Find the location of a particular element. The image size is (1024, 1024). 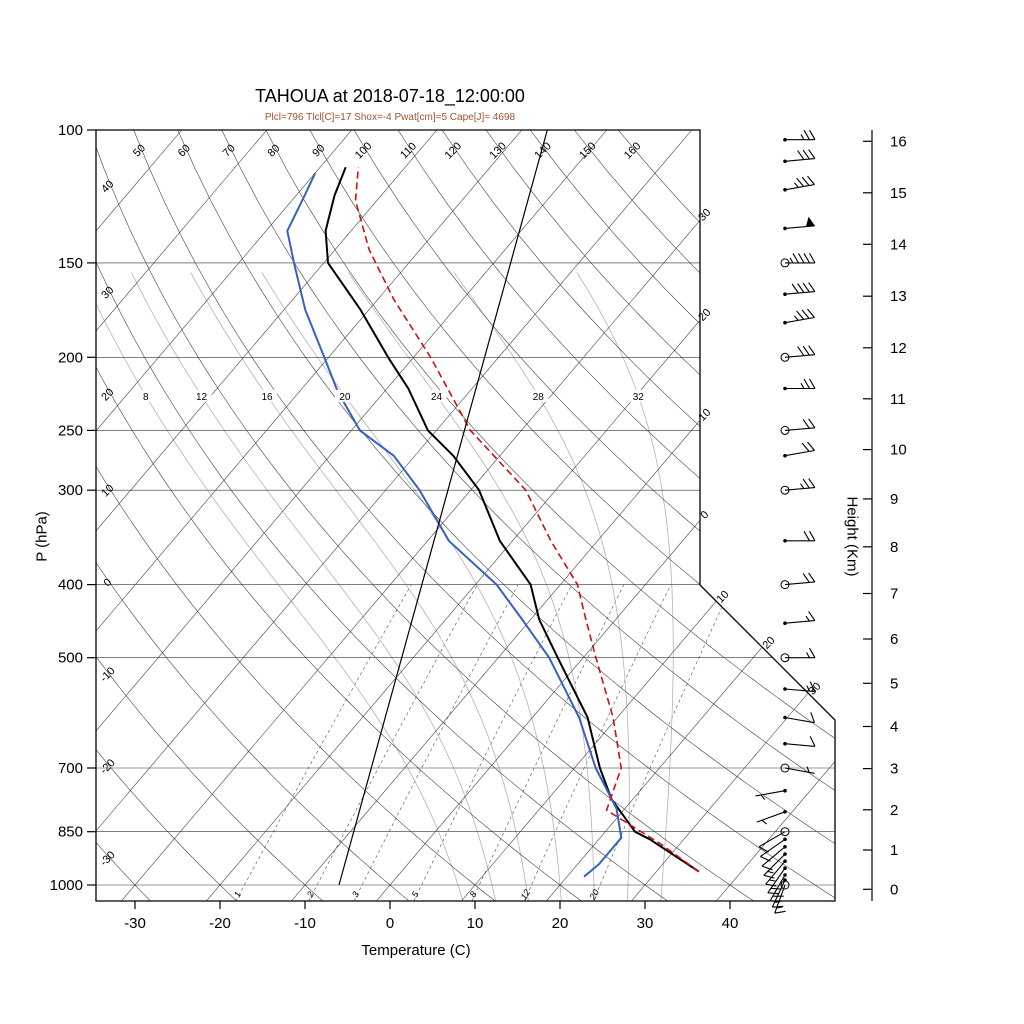

svg-text: 32 is located at coordinates (639, 397).